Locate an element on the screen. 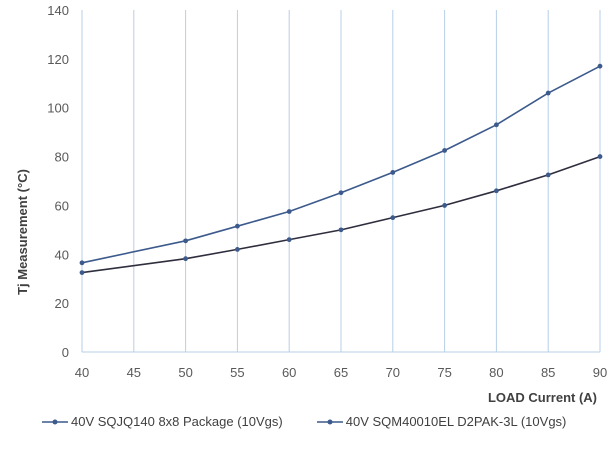 This screenshot has width=615, height=450. data-point-s2-x90 is located at coordinates (600, 156).